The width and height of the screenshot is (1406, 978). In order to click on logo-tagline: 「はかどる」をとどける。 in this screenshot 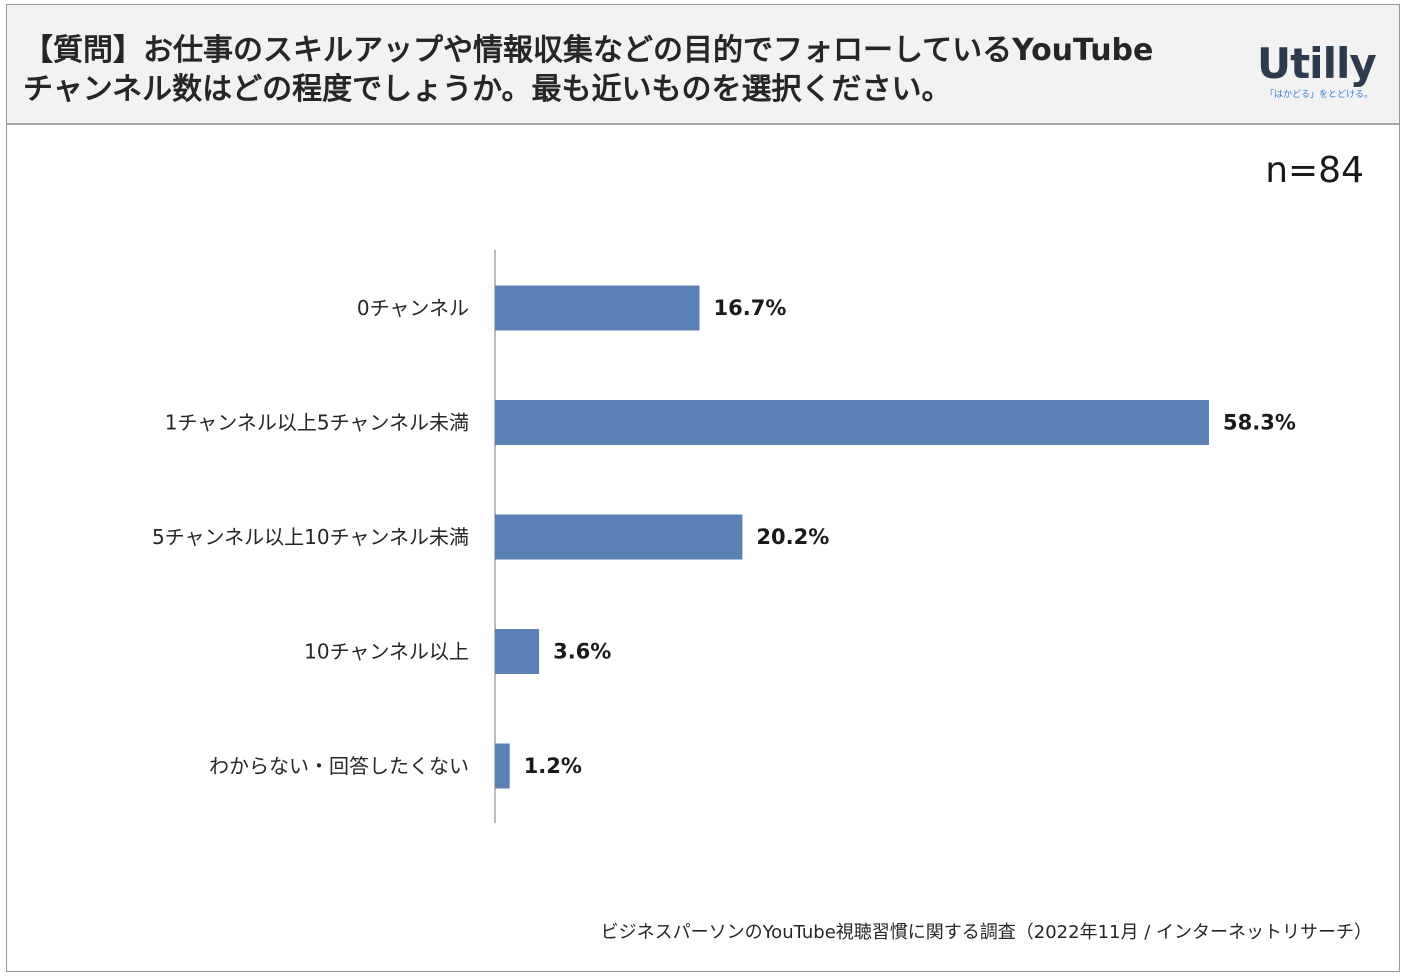, I will do `click(1319, 95)`.